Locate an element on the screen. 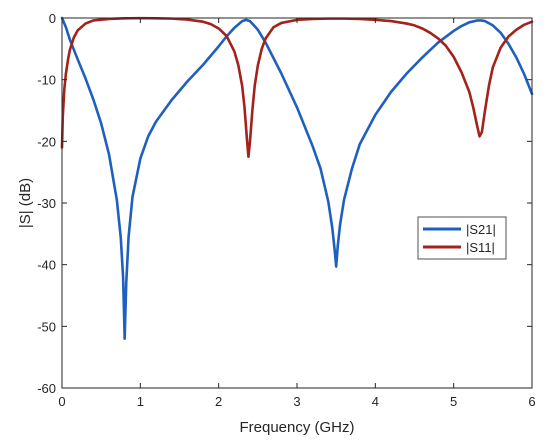 The height and width of the screenshot is (443, 550). x-axis-title: Frequency (GHz) is located at coordinates (296, 427).